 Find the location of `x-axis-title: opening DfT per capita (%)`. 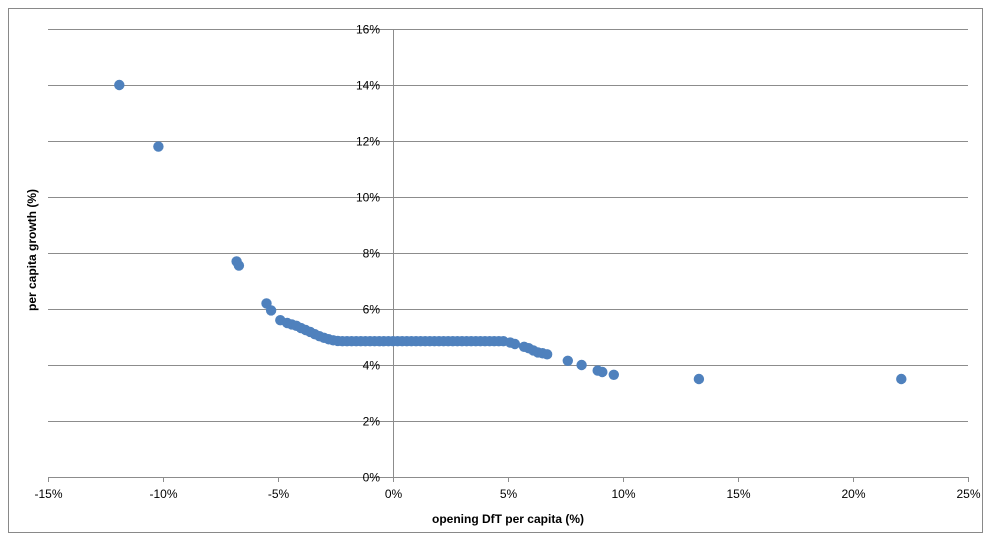

x-axis-title: opening DfT per capita (%) is located at coordinates (508, 519).